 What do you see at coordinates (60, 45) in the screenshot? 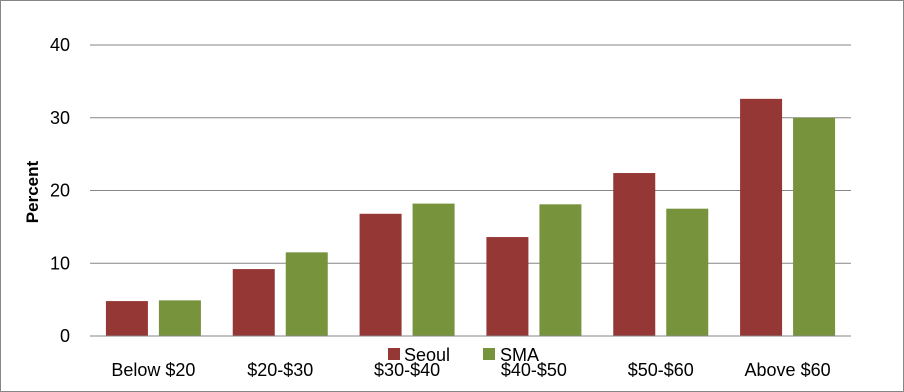
I see `y-tick-label: 40` at bounding box center [60, 45].